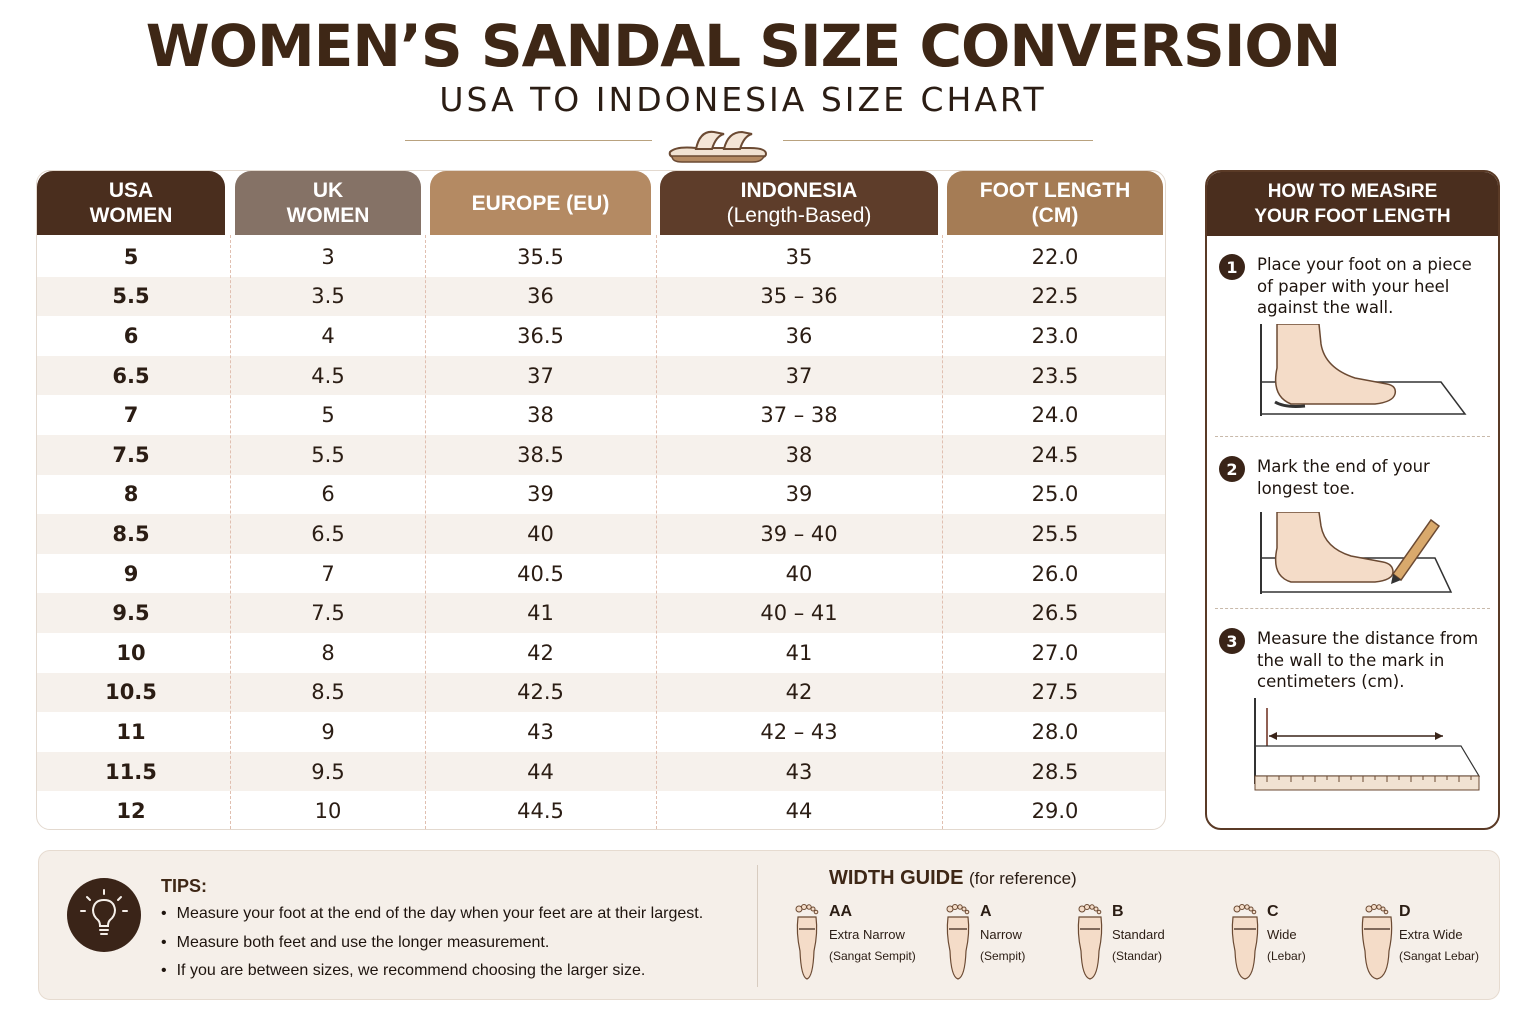 The width and height of the screenshot is (1536, 1024). I want to click on cell-eu: 40.5, so click(540, 573).